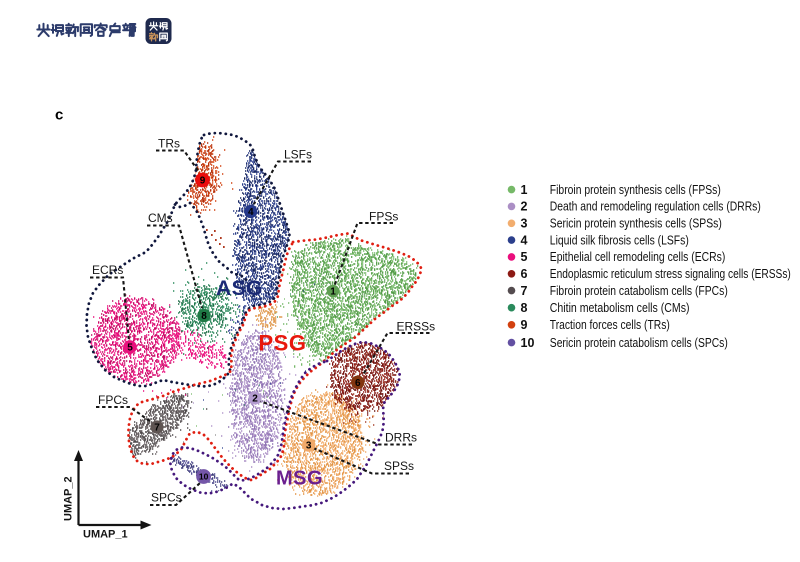 Image resolution: width=800 pixels, height=562 pixels. I want to click on svg-text: FPCs, so click(113, 400).